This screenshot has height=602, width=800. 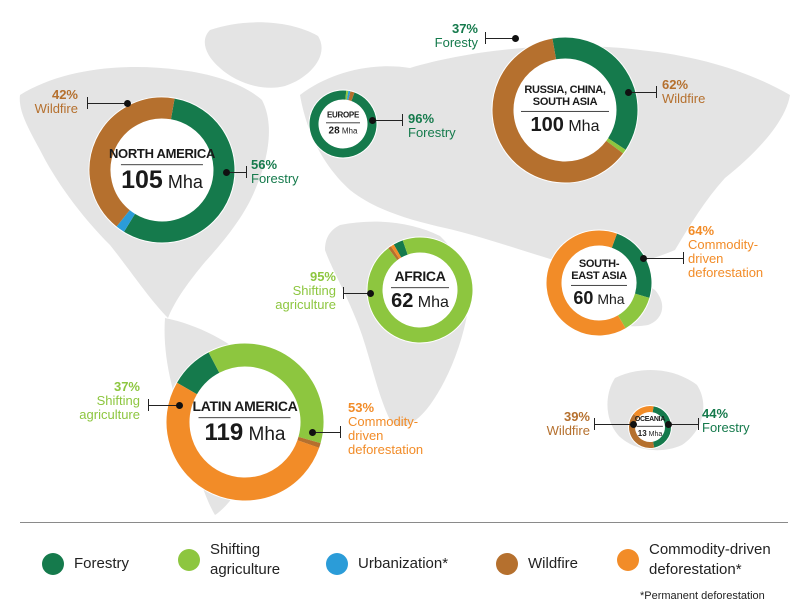 What do you see at coordinates (53, 564) in the screenshot?
I see `legend-swatch-forestry` at bounding box center [53, 564].